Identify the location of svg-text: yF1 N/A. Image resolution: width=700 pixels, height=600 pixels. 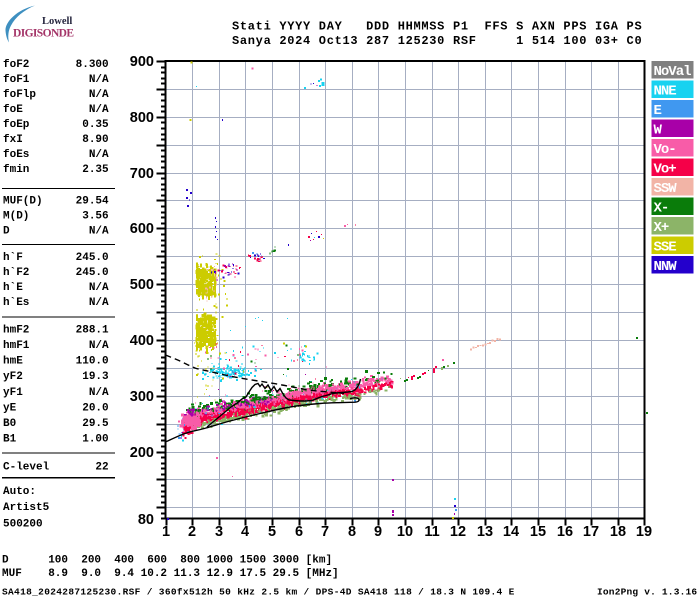
(56, 393).